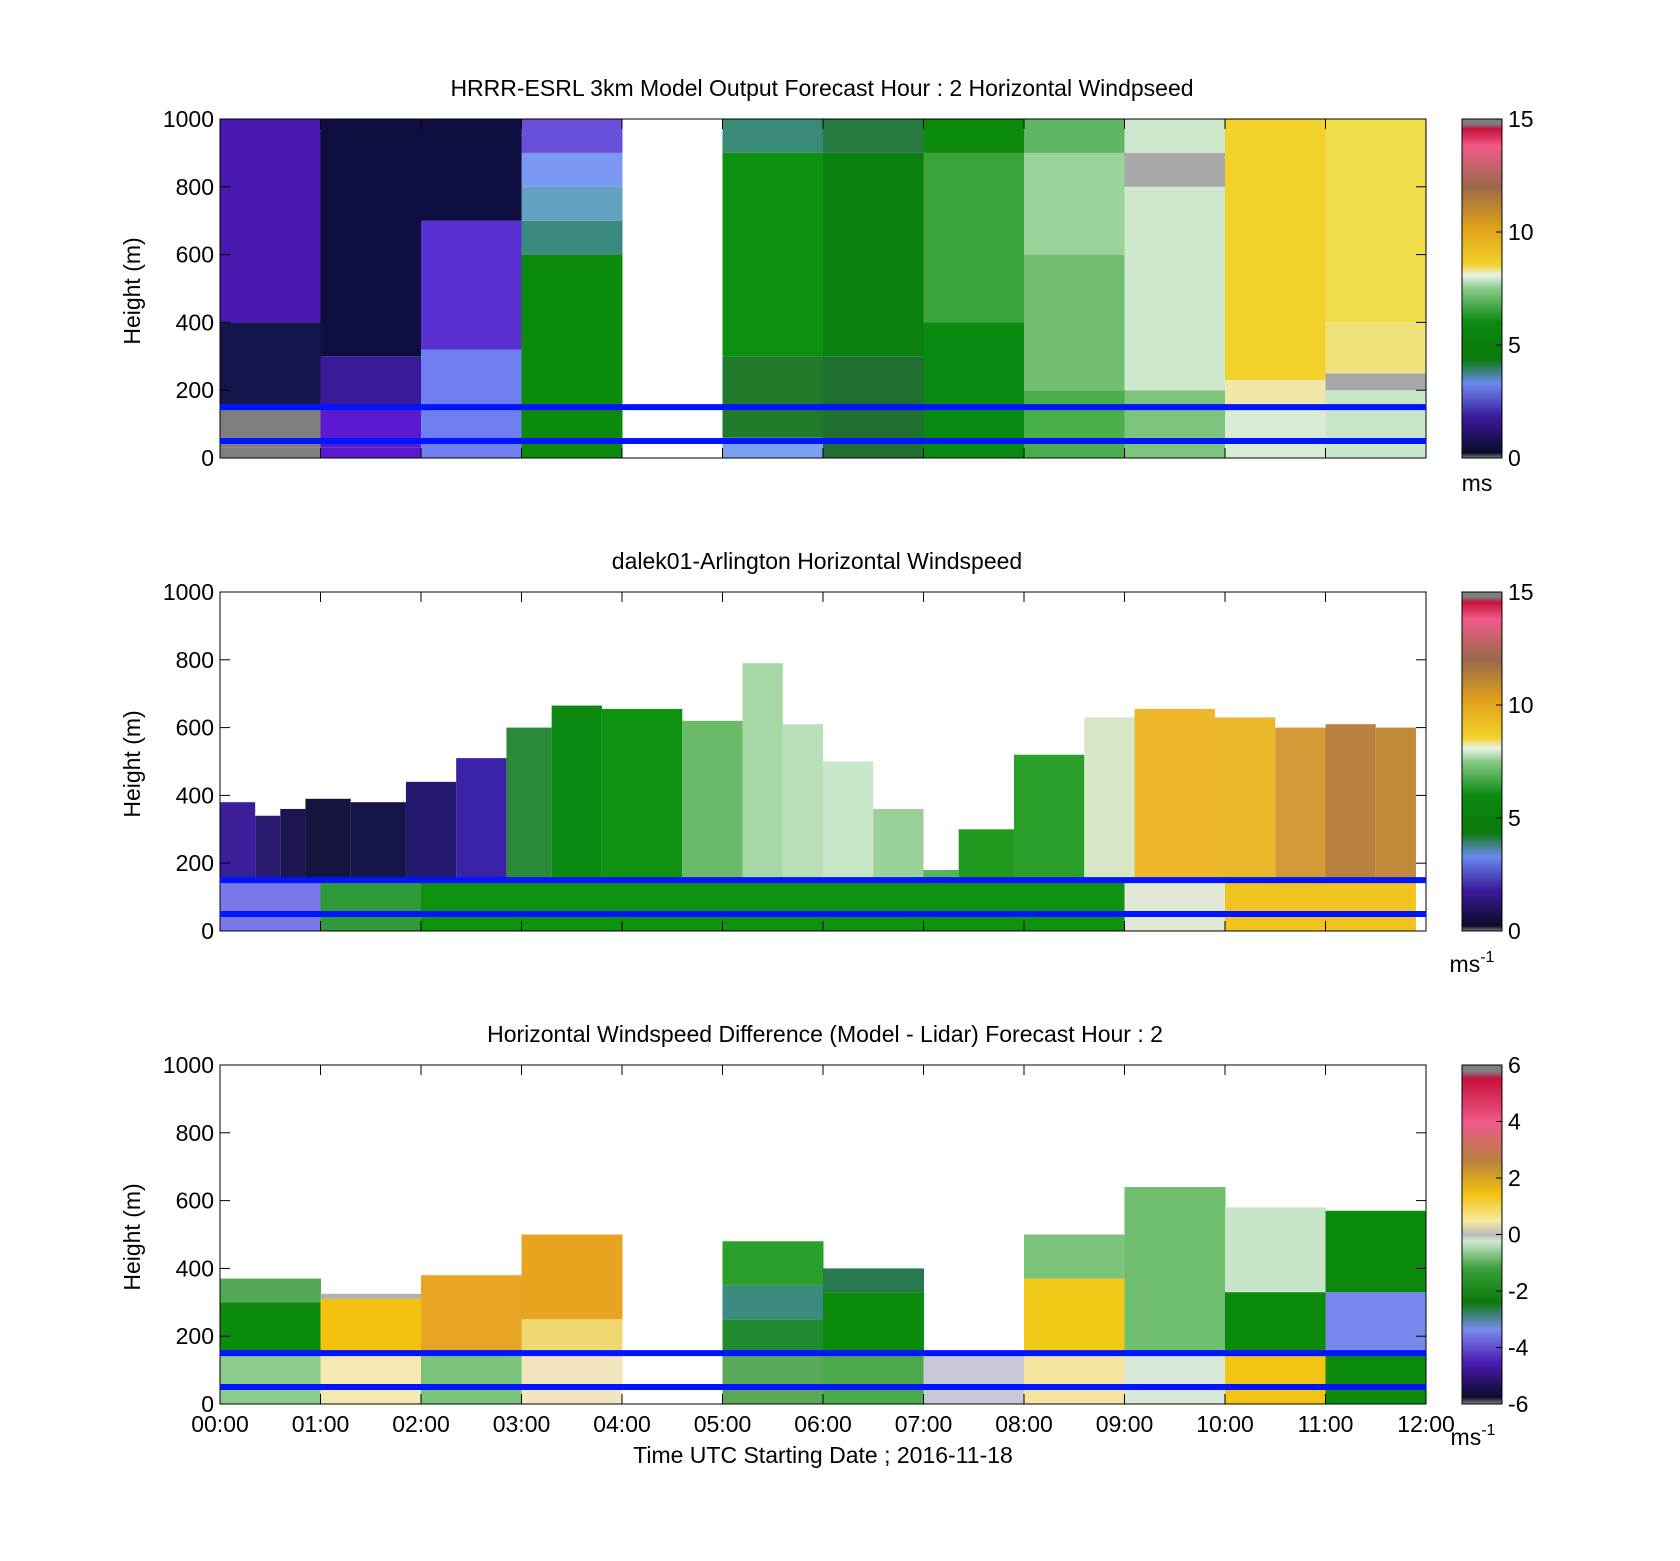 This screenshot has width=1680, height=1561. What do you see at coordinates (1482, 761) in the screenshot?
I see `colorbar` at bounding box center [1482, 761].